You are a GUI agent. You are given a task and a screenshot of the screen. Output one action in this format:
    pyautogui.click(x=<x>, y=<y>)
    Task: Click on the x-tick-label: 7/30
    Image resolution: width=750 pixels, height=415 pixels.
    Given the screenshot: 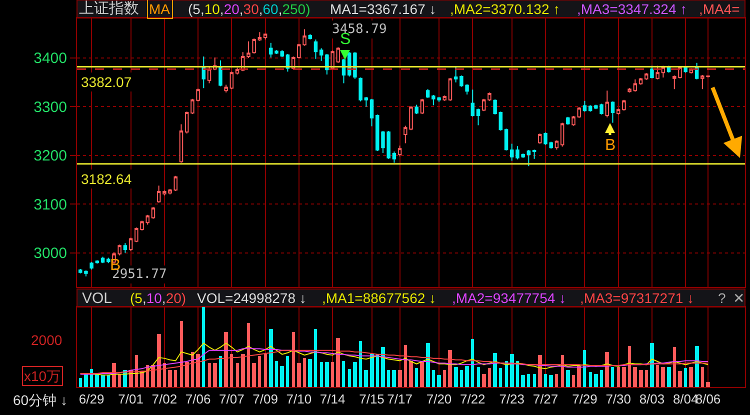 What is the action you would take?
    pyautogui.click(x=619, y=399)
    